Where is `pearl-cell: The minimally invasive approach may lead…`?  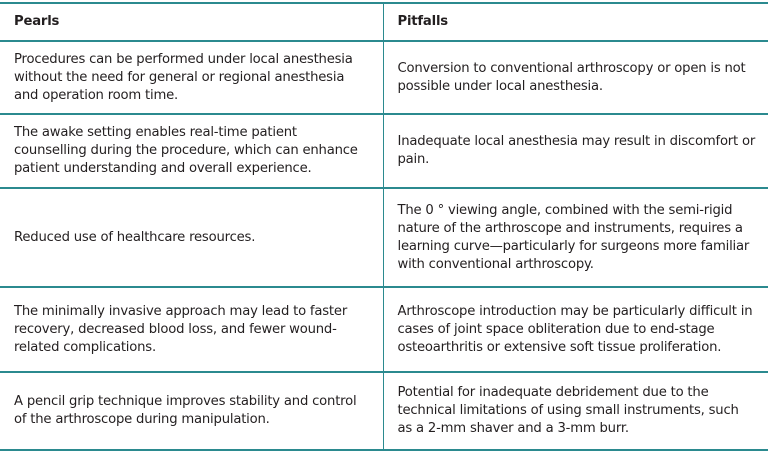
pearl-cell: The minimally invasive approach may lead… is located at coordinates (192, 329).